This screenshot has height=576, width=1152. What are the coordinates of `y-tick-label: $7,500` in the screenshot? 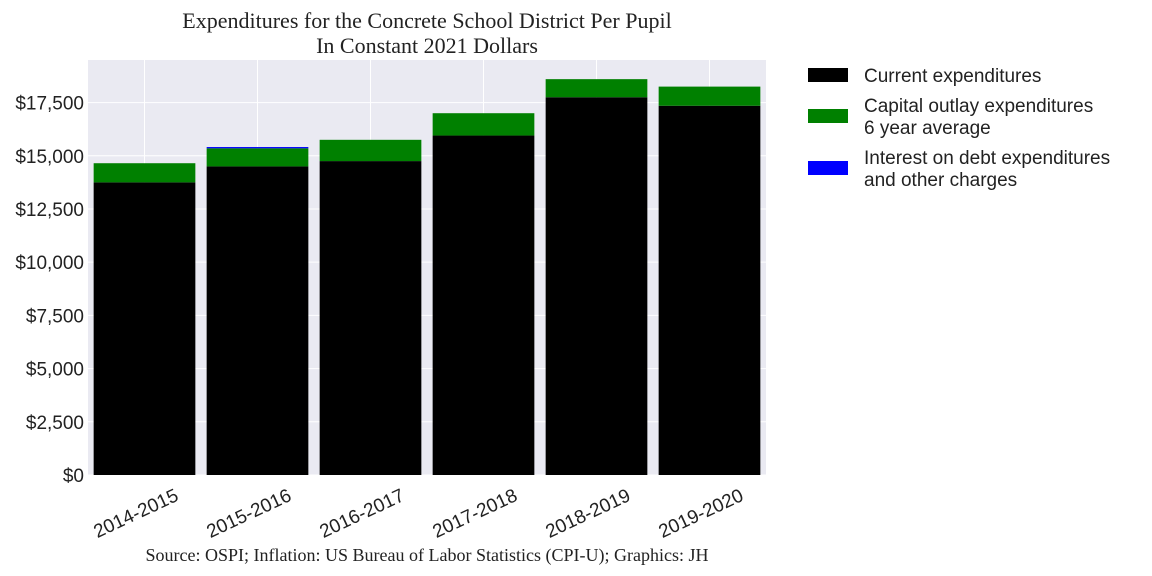 It's located at (55, 316).